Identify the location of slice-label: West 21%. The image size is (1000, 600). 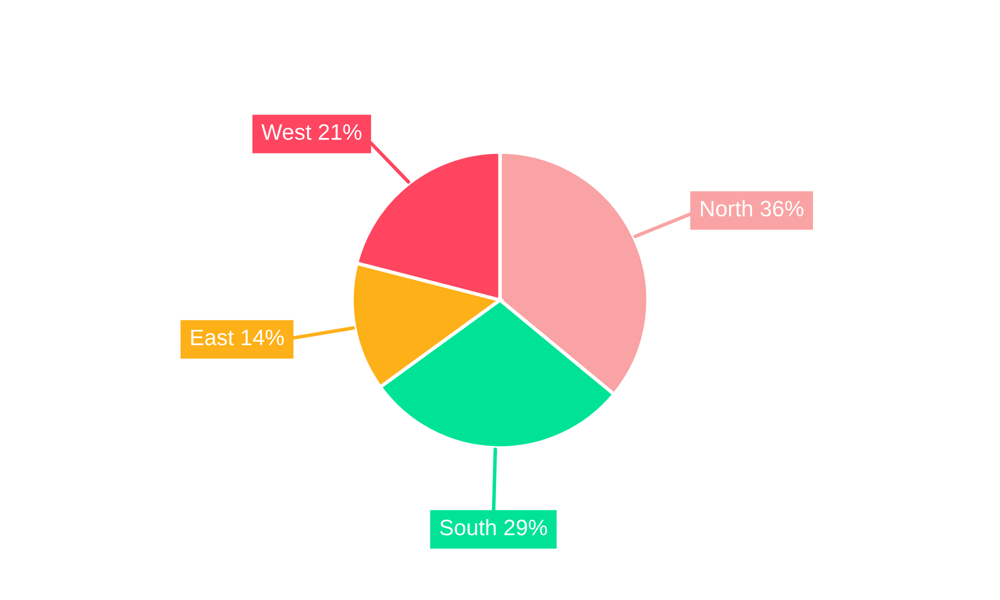
(311, 132).